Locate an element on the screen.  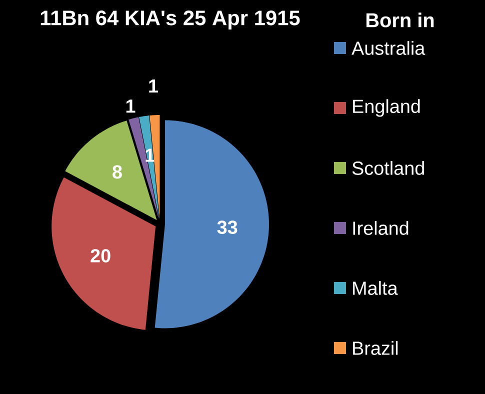
legend-label: Brazil is located at coordinates (375, 348).